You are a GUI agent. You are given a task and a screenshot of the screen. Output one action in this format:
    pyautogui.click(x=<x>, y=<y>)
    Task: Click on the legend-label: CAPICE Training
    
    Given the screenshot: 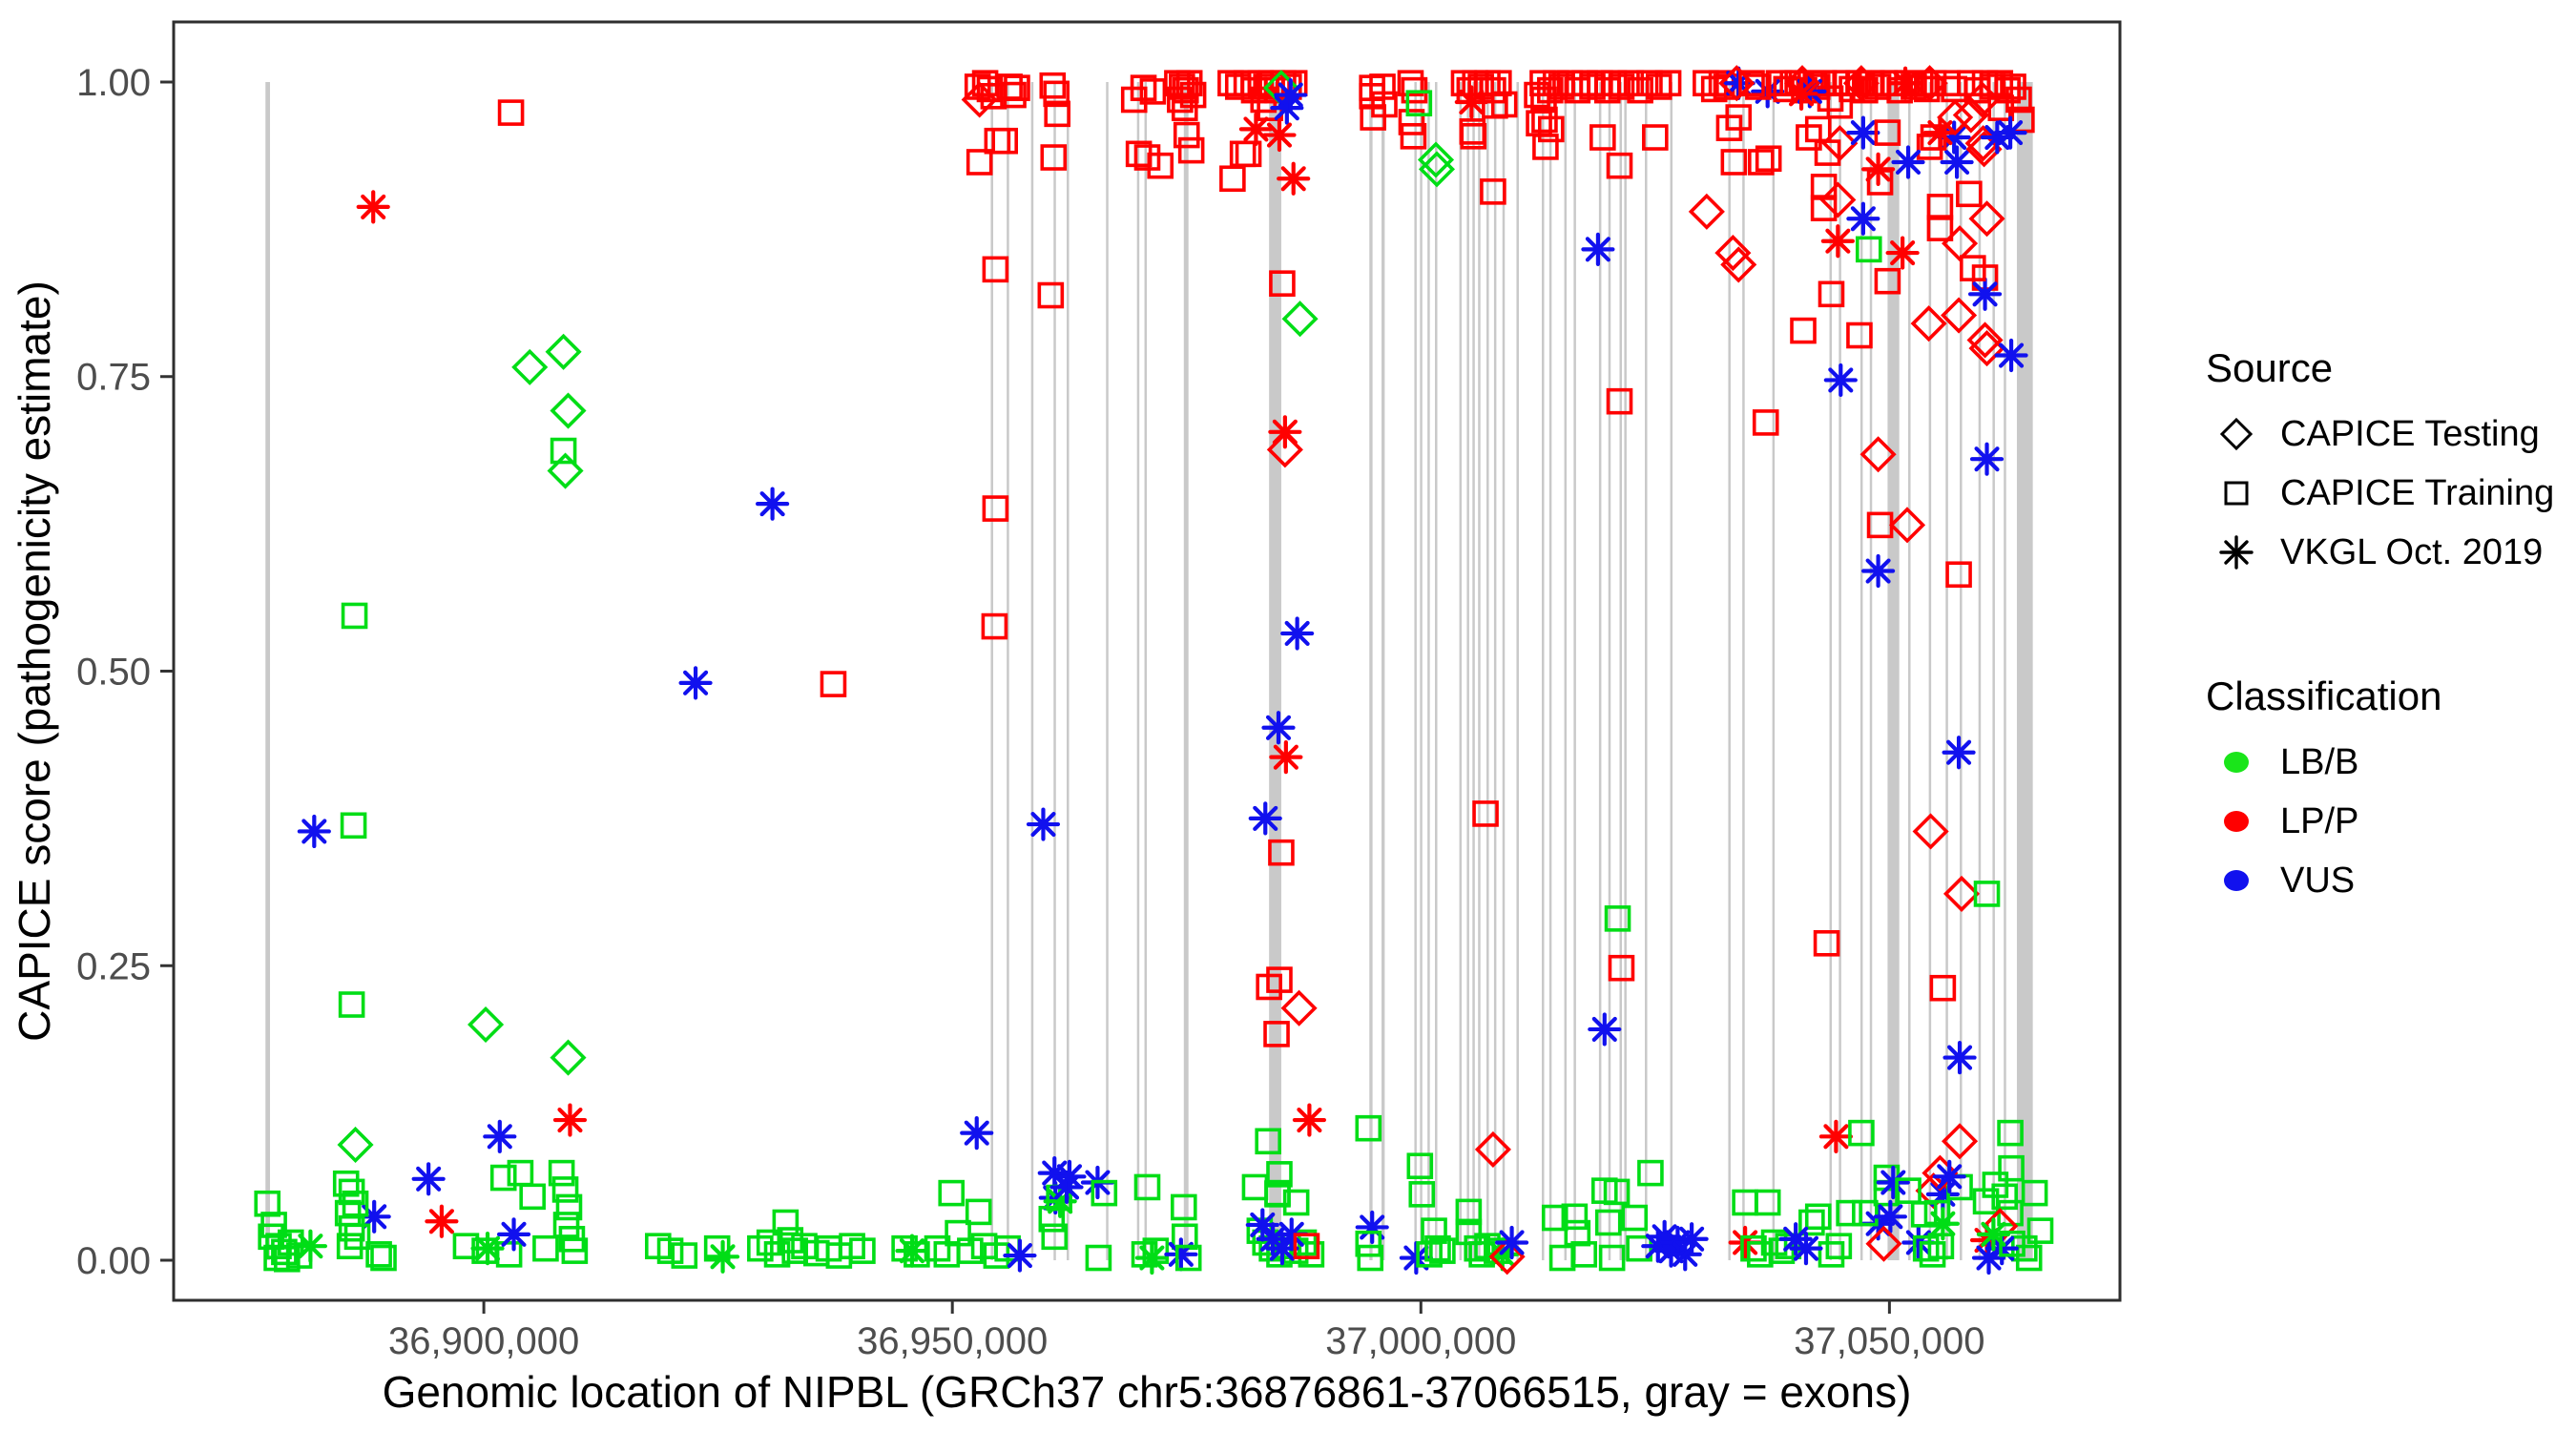 What is the action you would take?
    pyautogui.click(x=2417, y=492)
    